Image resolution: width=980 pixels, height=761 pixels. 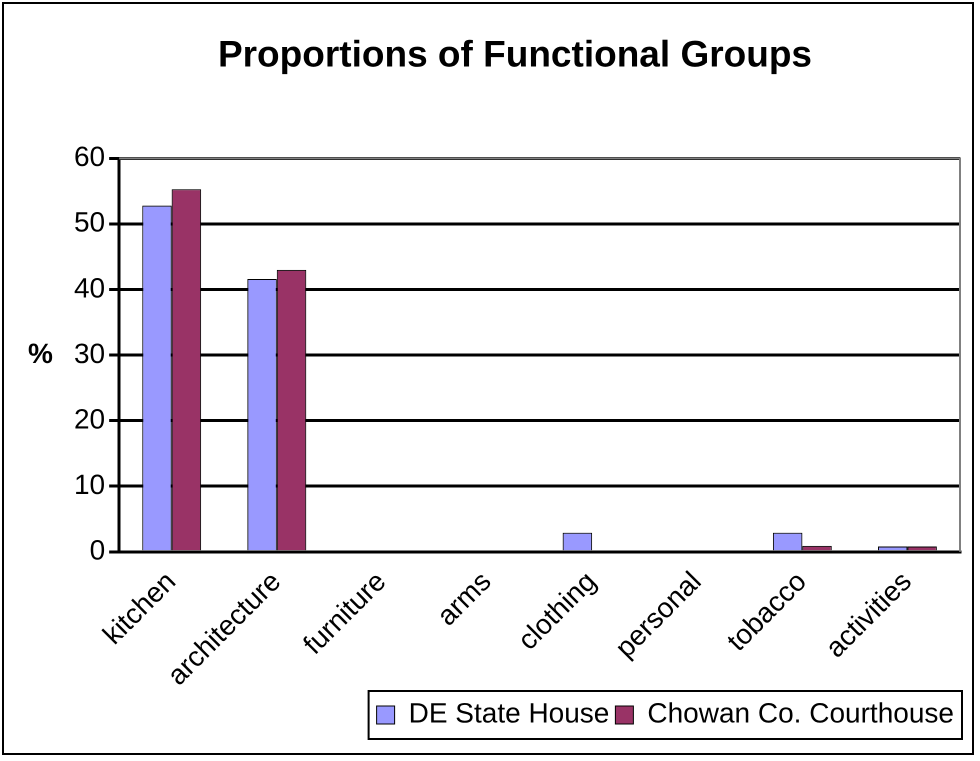 What do you see at coordinates (90, 288) in the screenshot?
I see `y-tick-label: 40` at bounding box center [90, 288].